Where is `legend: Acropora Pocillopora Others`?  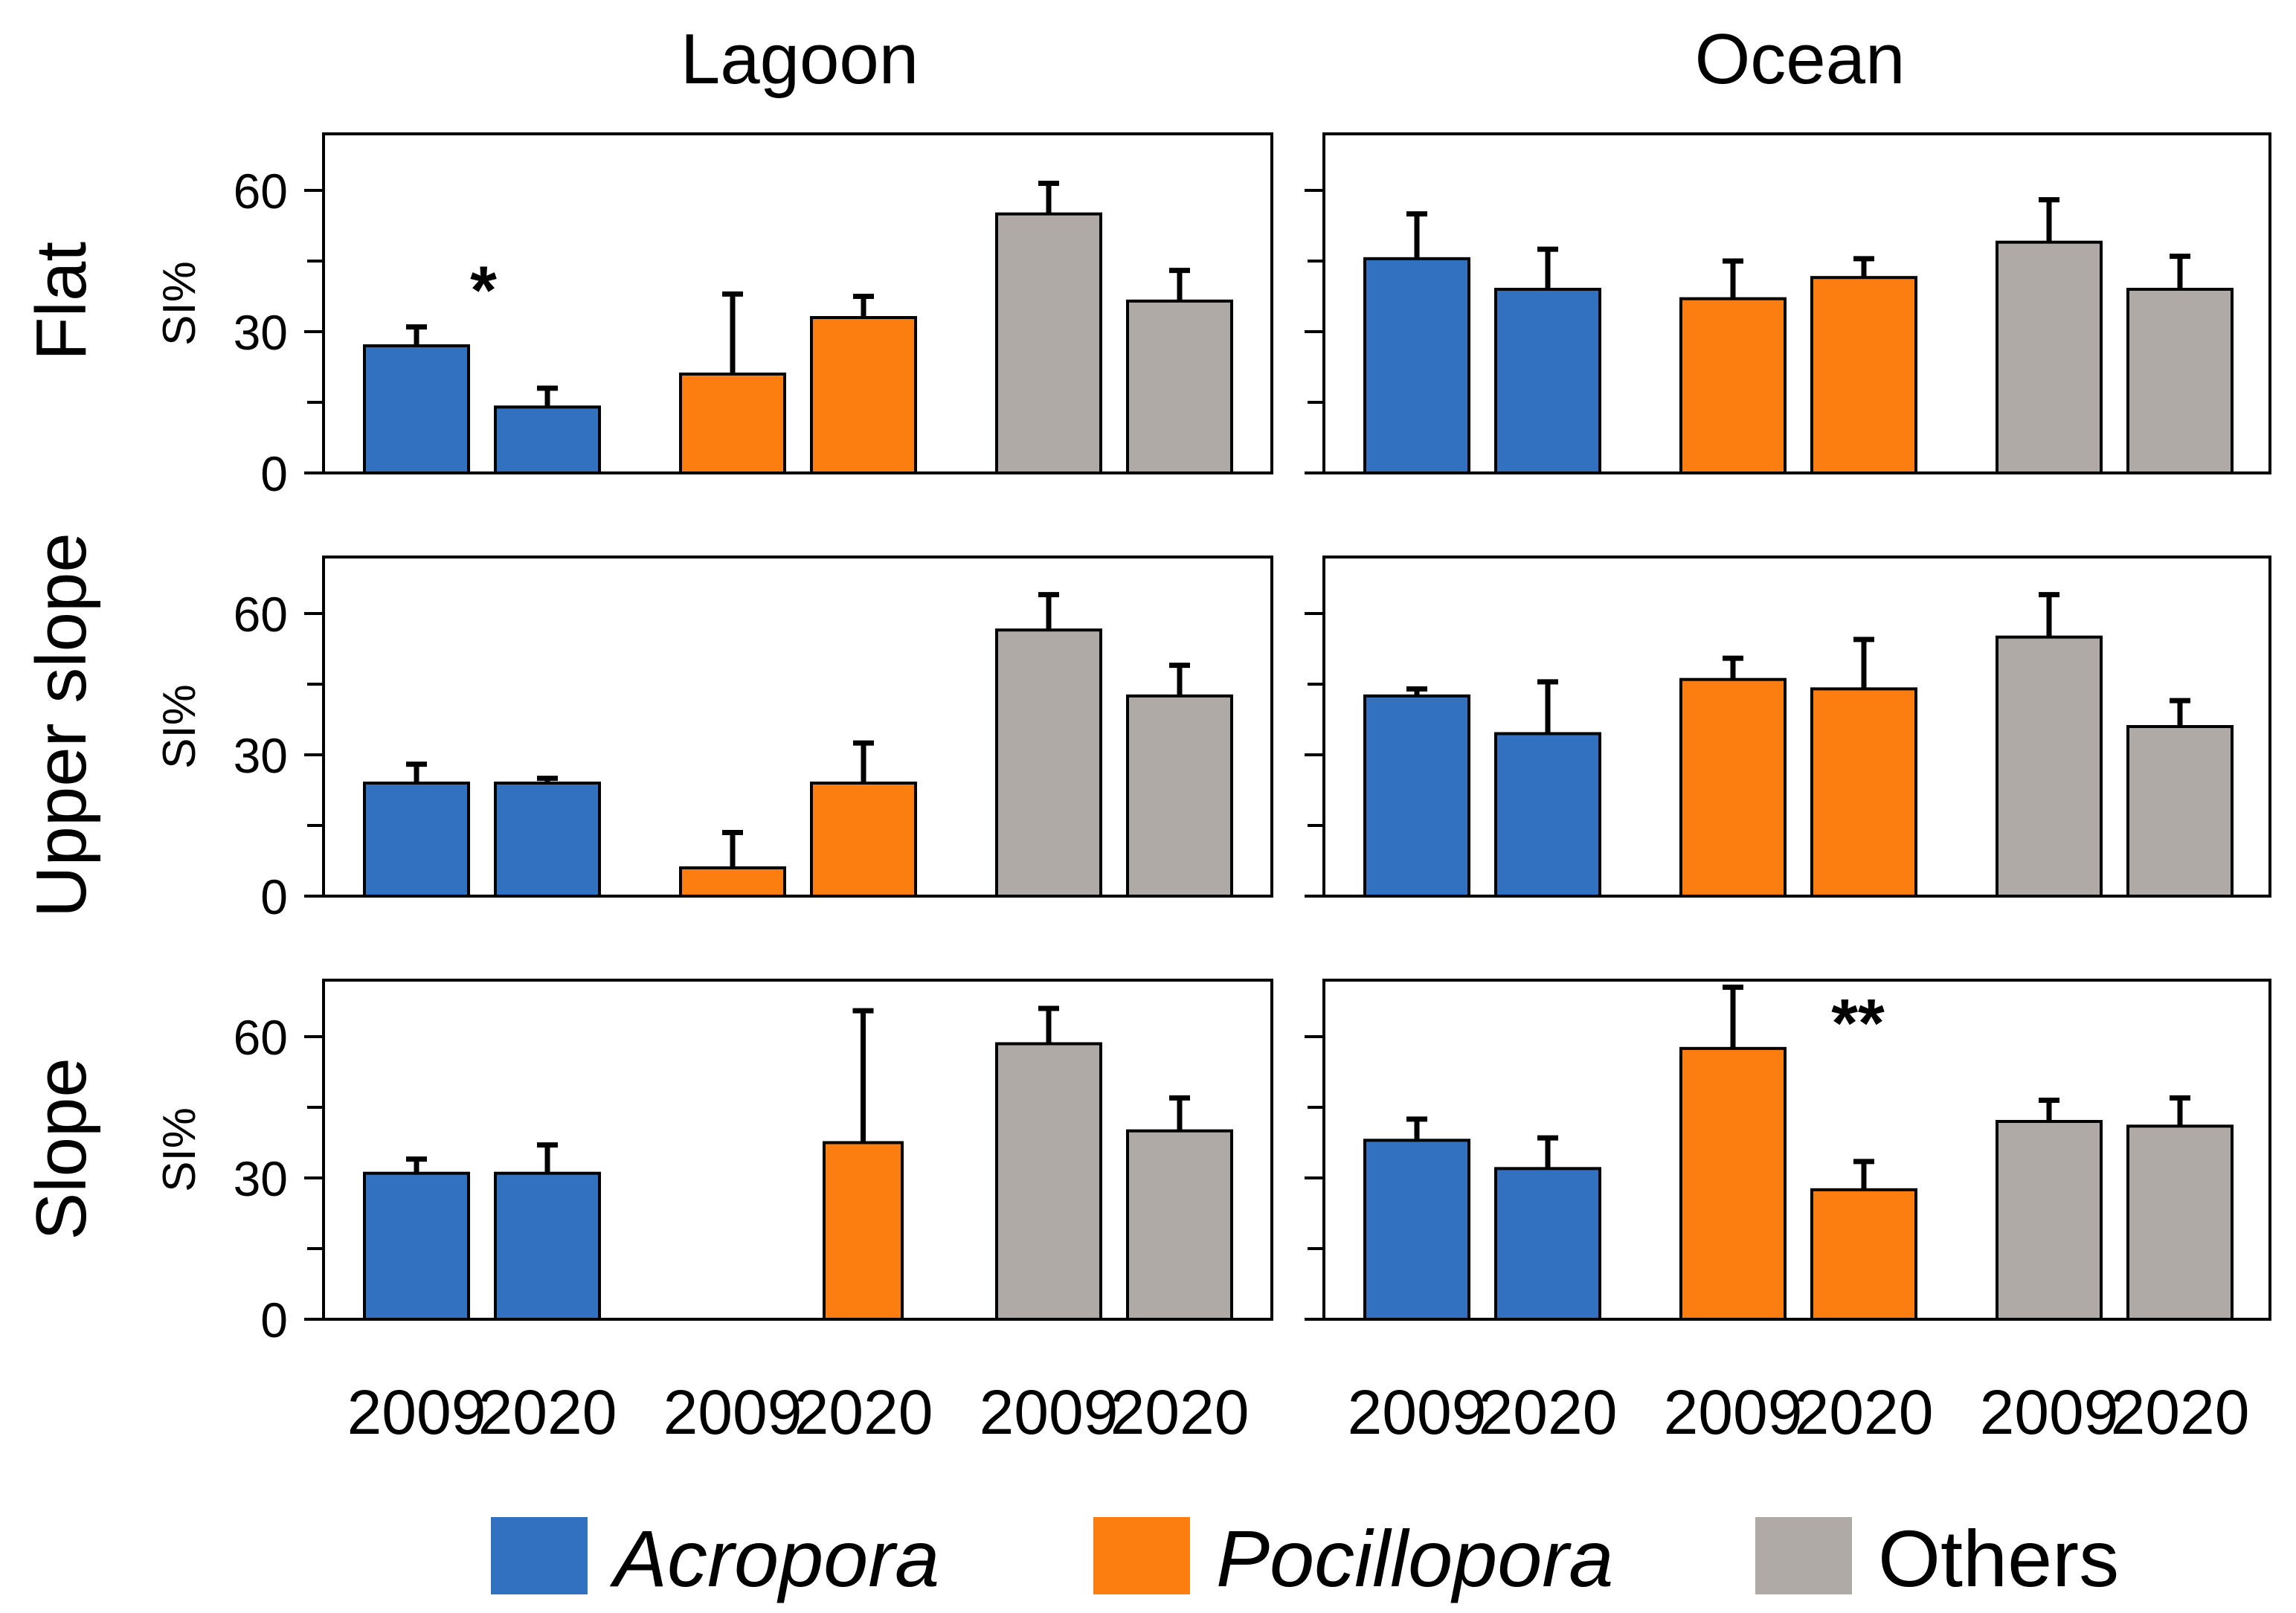
legend: Acropora Pocillopora Others is located at coordinates (1305, 1558).